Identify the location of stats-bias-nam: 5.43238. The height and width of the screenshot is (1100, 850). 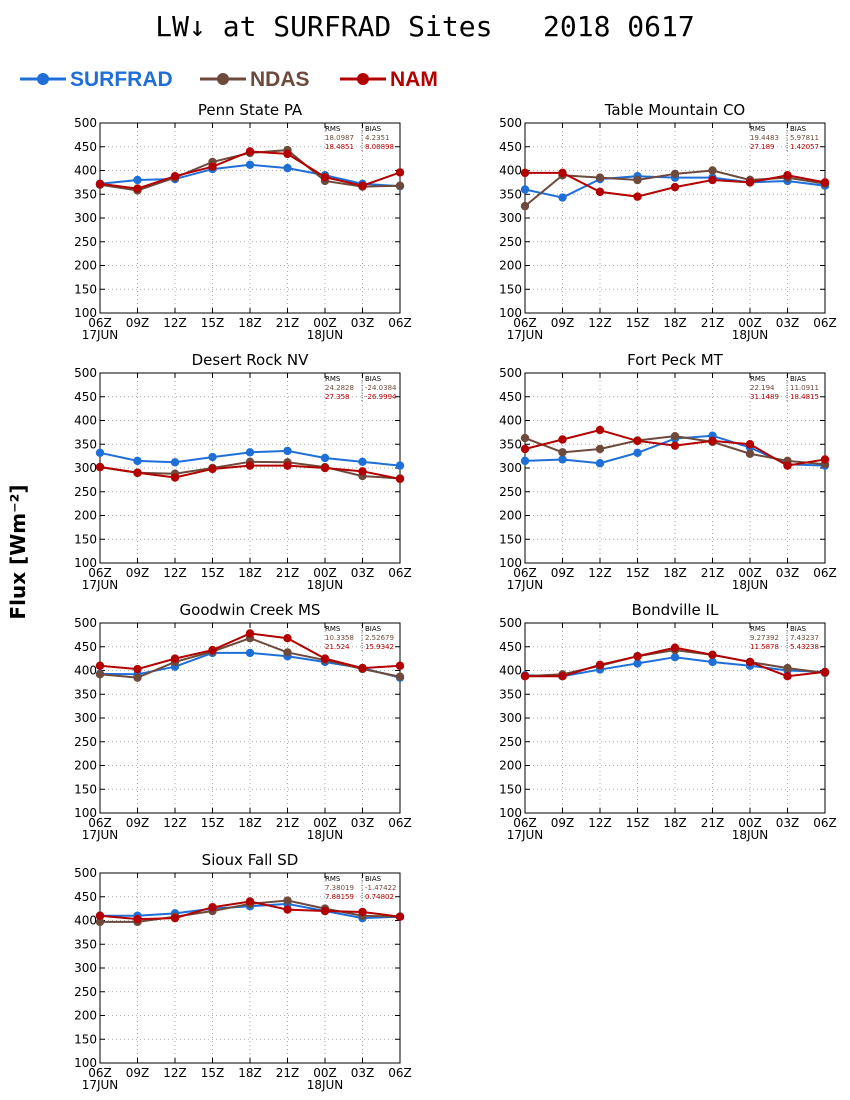
(804, 647).